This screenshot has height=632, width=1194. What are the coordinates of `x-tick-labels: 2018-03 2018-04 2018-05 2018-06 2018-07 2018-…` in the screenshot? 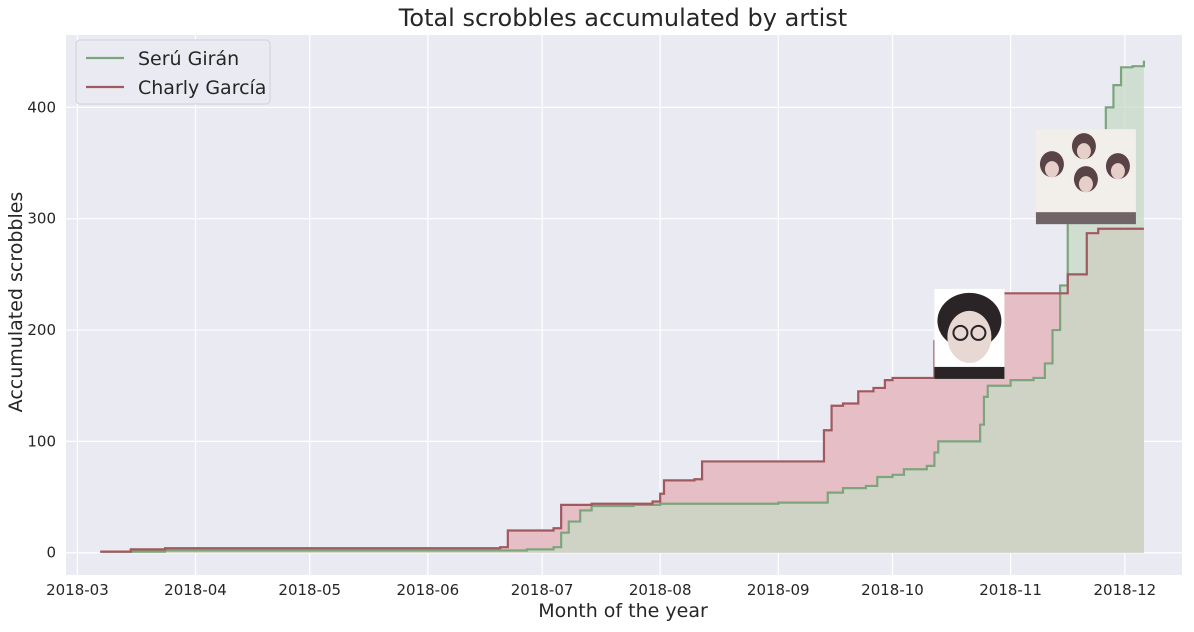 It's located at (601, 590).